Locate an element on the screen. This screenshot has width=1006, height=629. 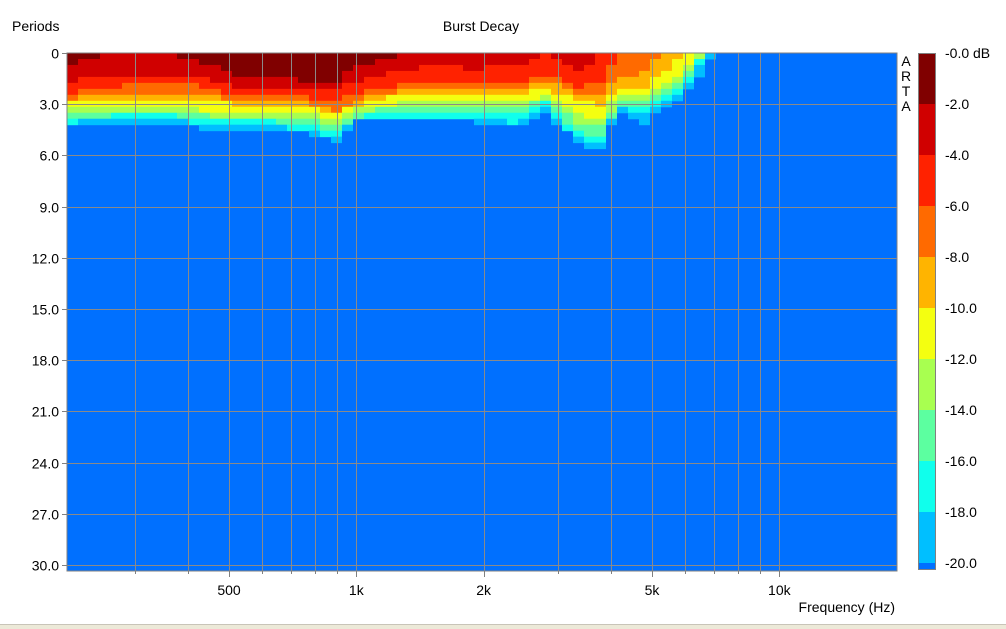
y-axis-label: Periods is located at coordinates (35, 26).